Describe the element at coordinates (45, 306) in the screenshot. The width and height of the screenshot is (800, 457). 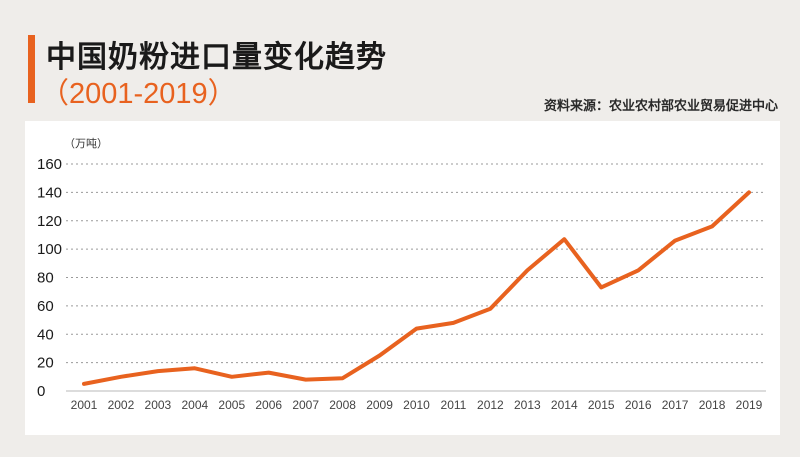
I see `y-tick-label: 60` at that location.